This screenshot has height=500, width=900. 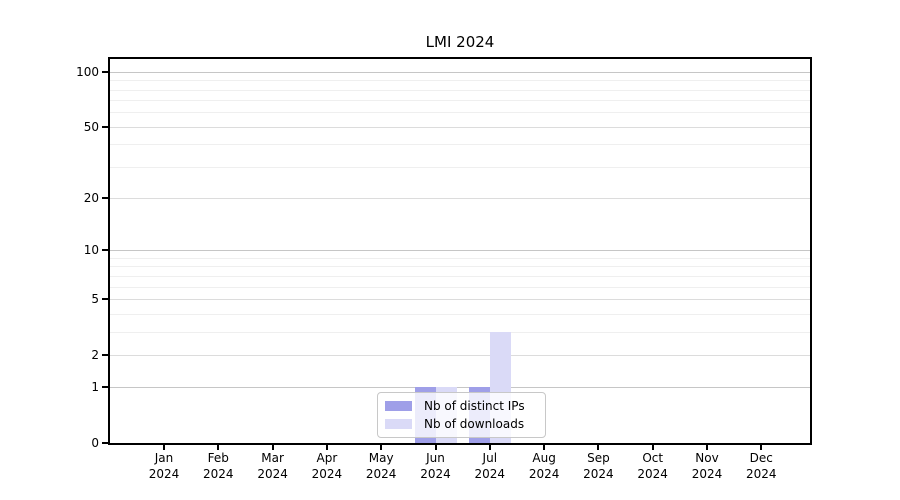 I want to click on legend-item-downloads: Nb of downloads, so click(x=461, y=424).